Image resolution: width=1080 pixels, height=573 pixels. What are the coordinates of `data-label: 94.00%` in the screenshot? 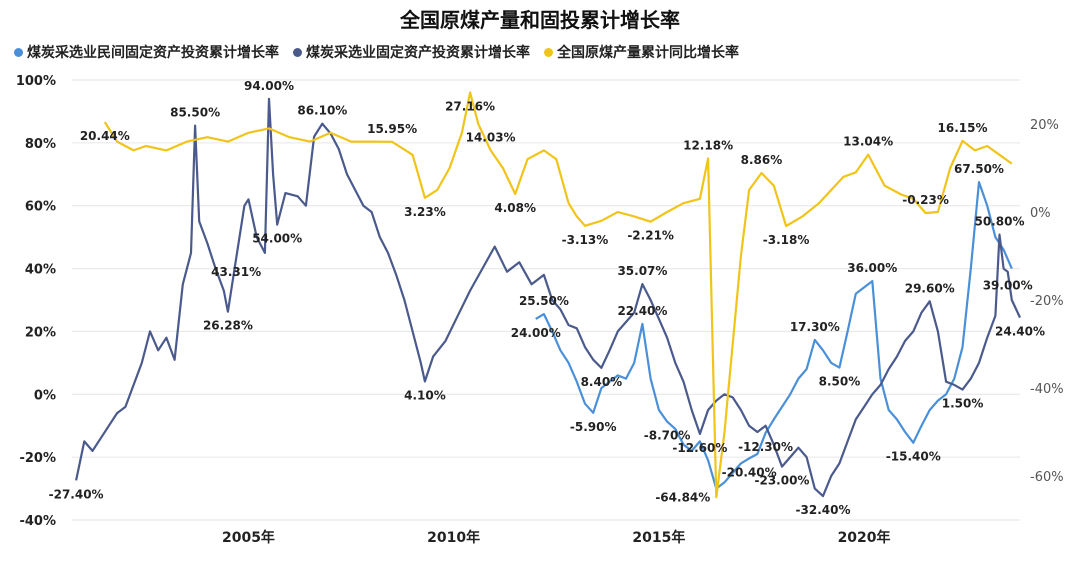 It's located at (269, 86).